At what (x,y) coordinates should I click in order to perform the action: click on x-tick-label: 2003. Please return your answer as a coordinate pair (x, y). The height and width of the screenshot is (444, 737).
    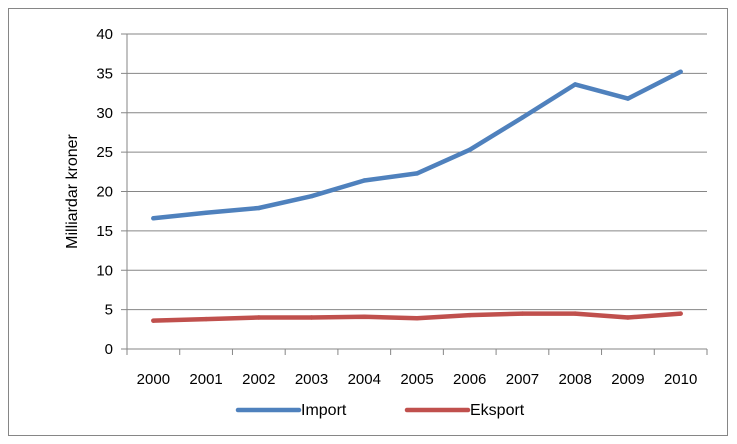
    Looking at the image, I should click on (311, 379).